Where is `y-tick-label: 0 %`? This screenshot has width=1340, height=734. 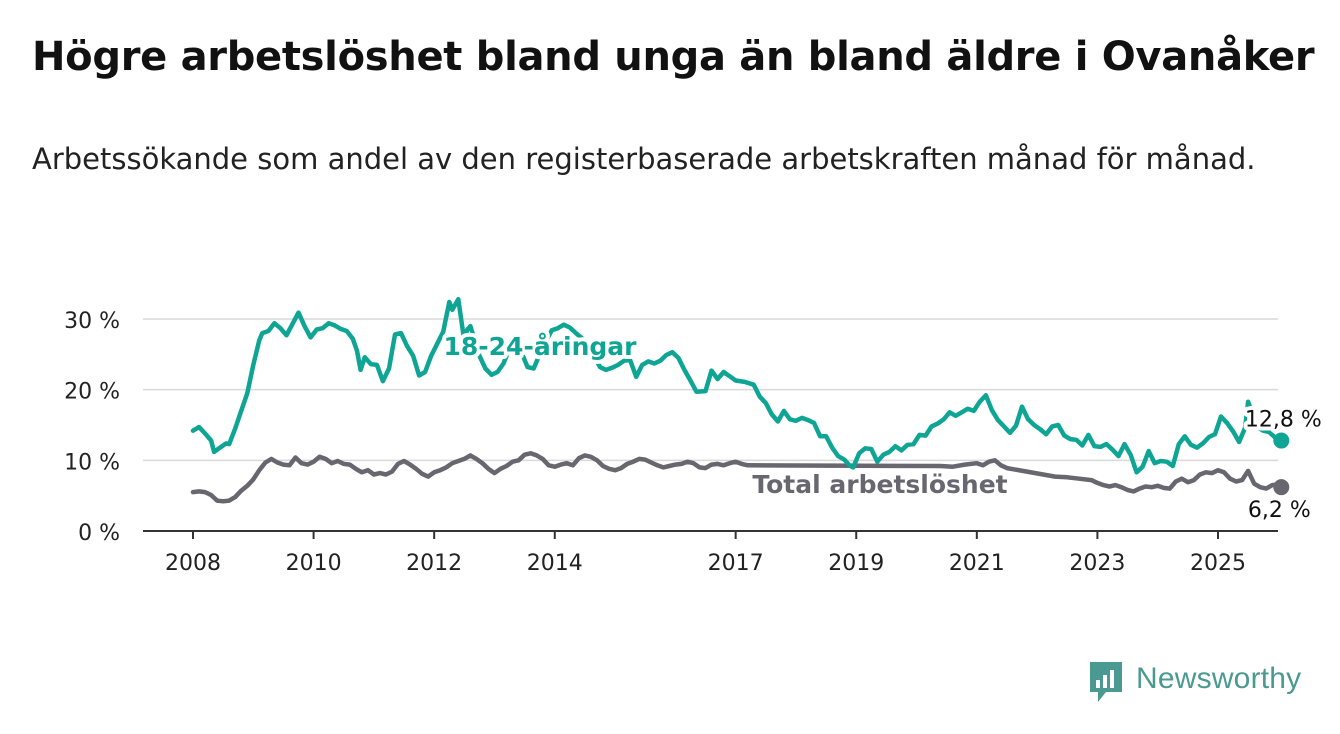 y-tick-label: 0 % is located at coordinates (99, 533).